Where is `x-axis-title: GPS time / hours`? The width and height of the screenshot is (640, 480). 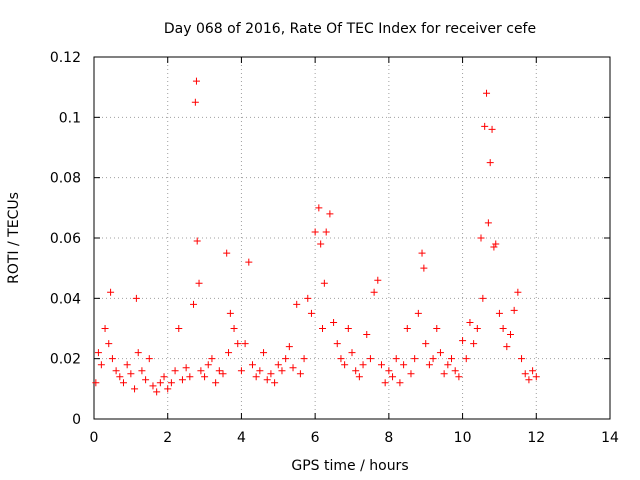
x-axis-title: GPS time / hours is located at coordinates (349, 466).